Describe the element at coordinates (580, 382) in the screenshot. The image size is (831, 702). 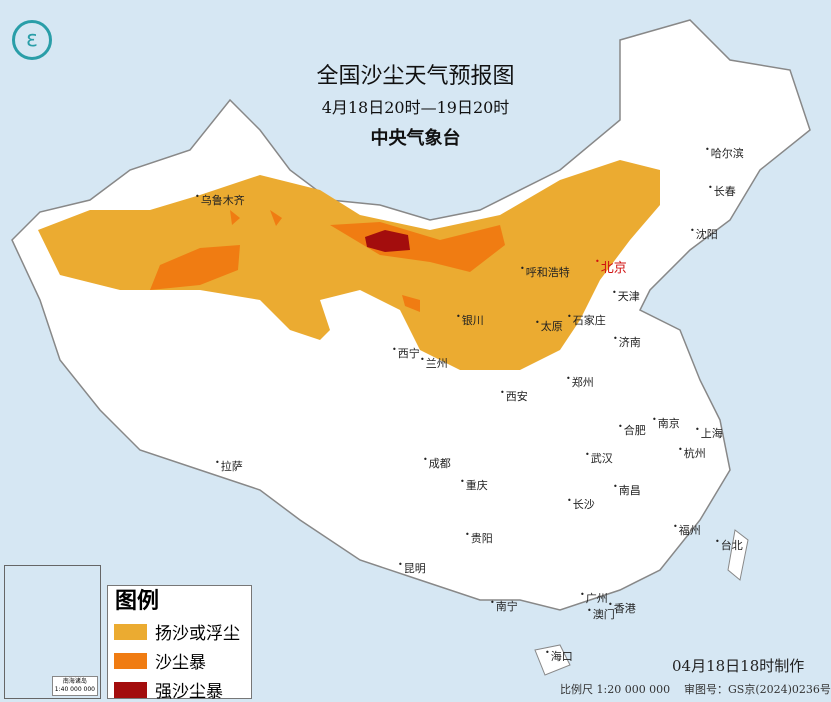
I see `city-label: 郑州` at that location.